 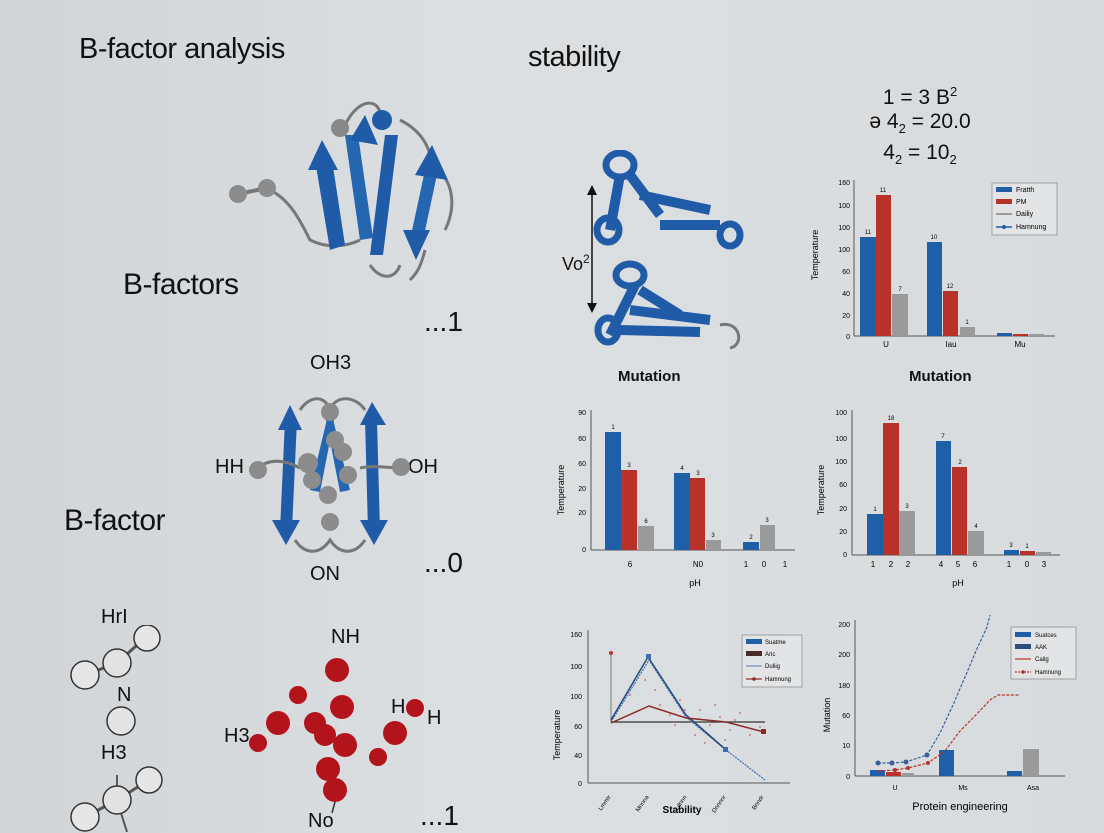 I want to click on label-vo2: Vo2, so click(x=576, y=263).